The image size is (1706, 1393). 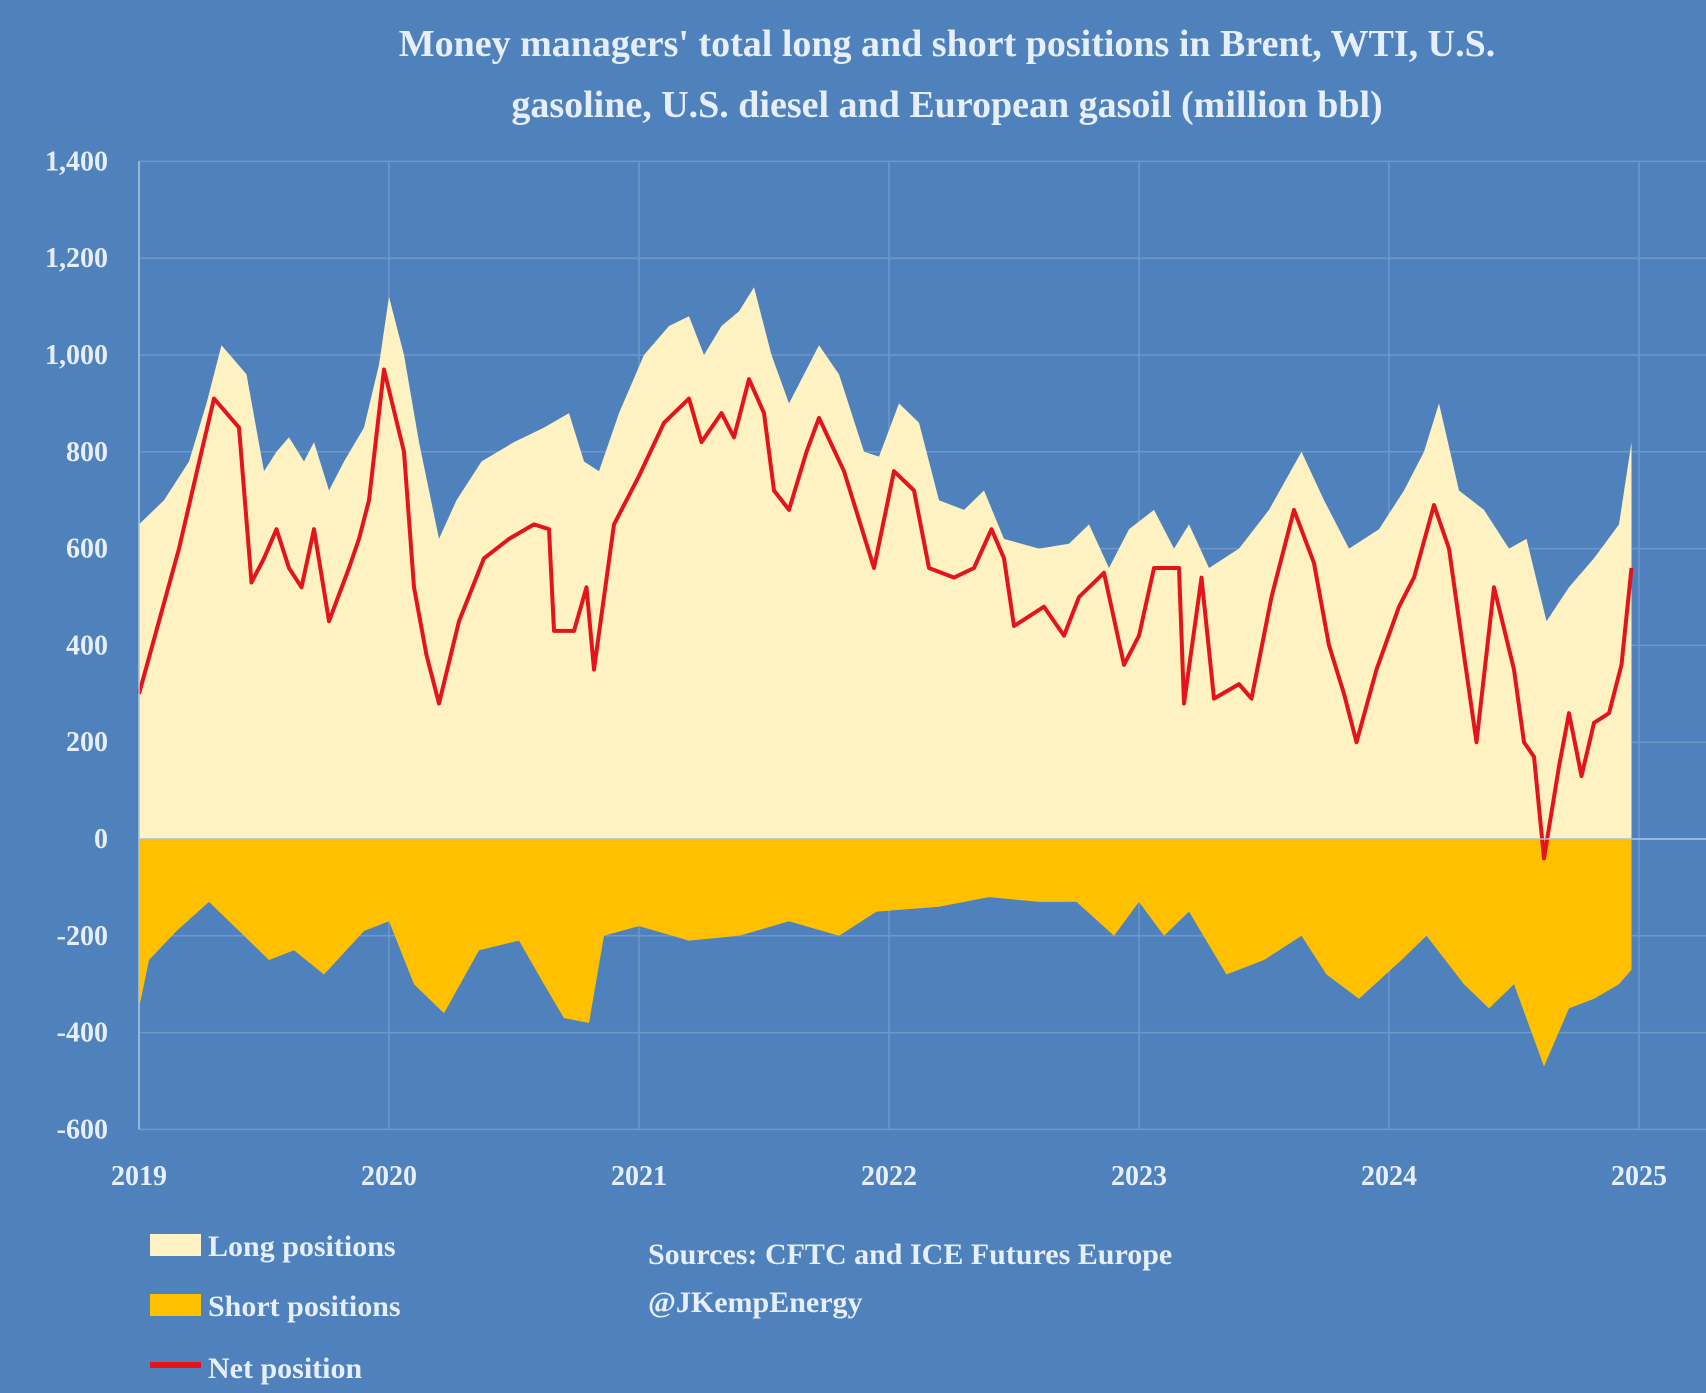 I want to click on legend-label-net: Net position, so click(x=285, y=1368).